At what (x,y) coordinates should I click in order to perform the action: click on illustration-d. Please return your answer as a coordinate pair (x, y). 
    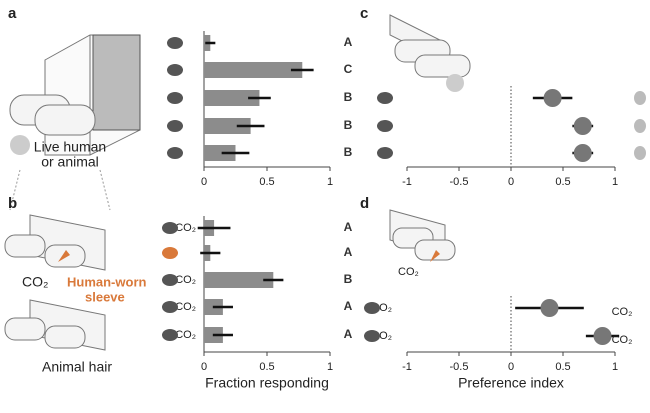
    Looking at the image, I should click on (422, 235).